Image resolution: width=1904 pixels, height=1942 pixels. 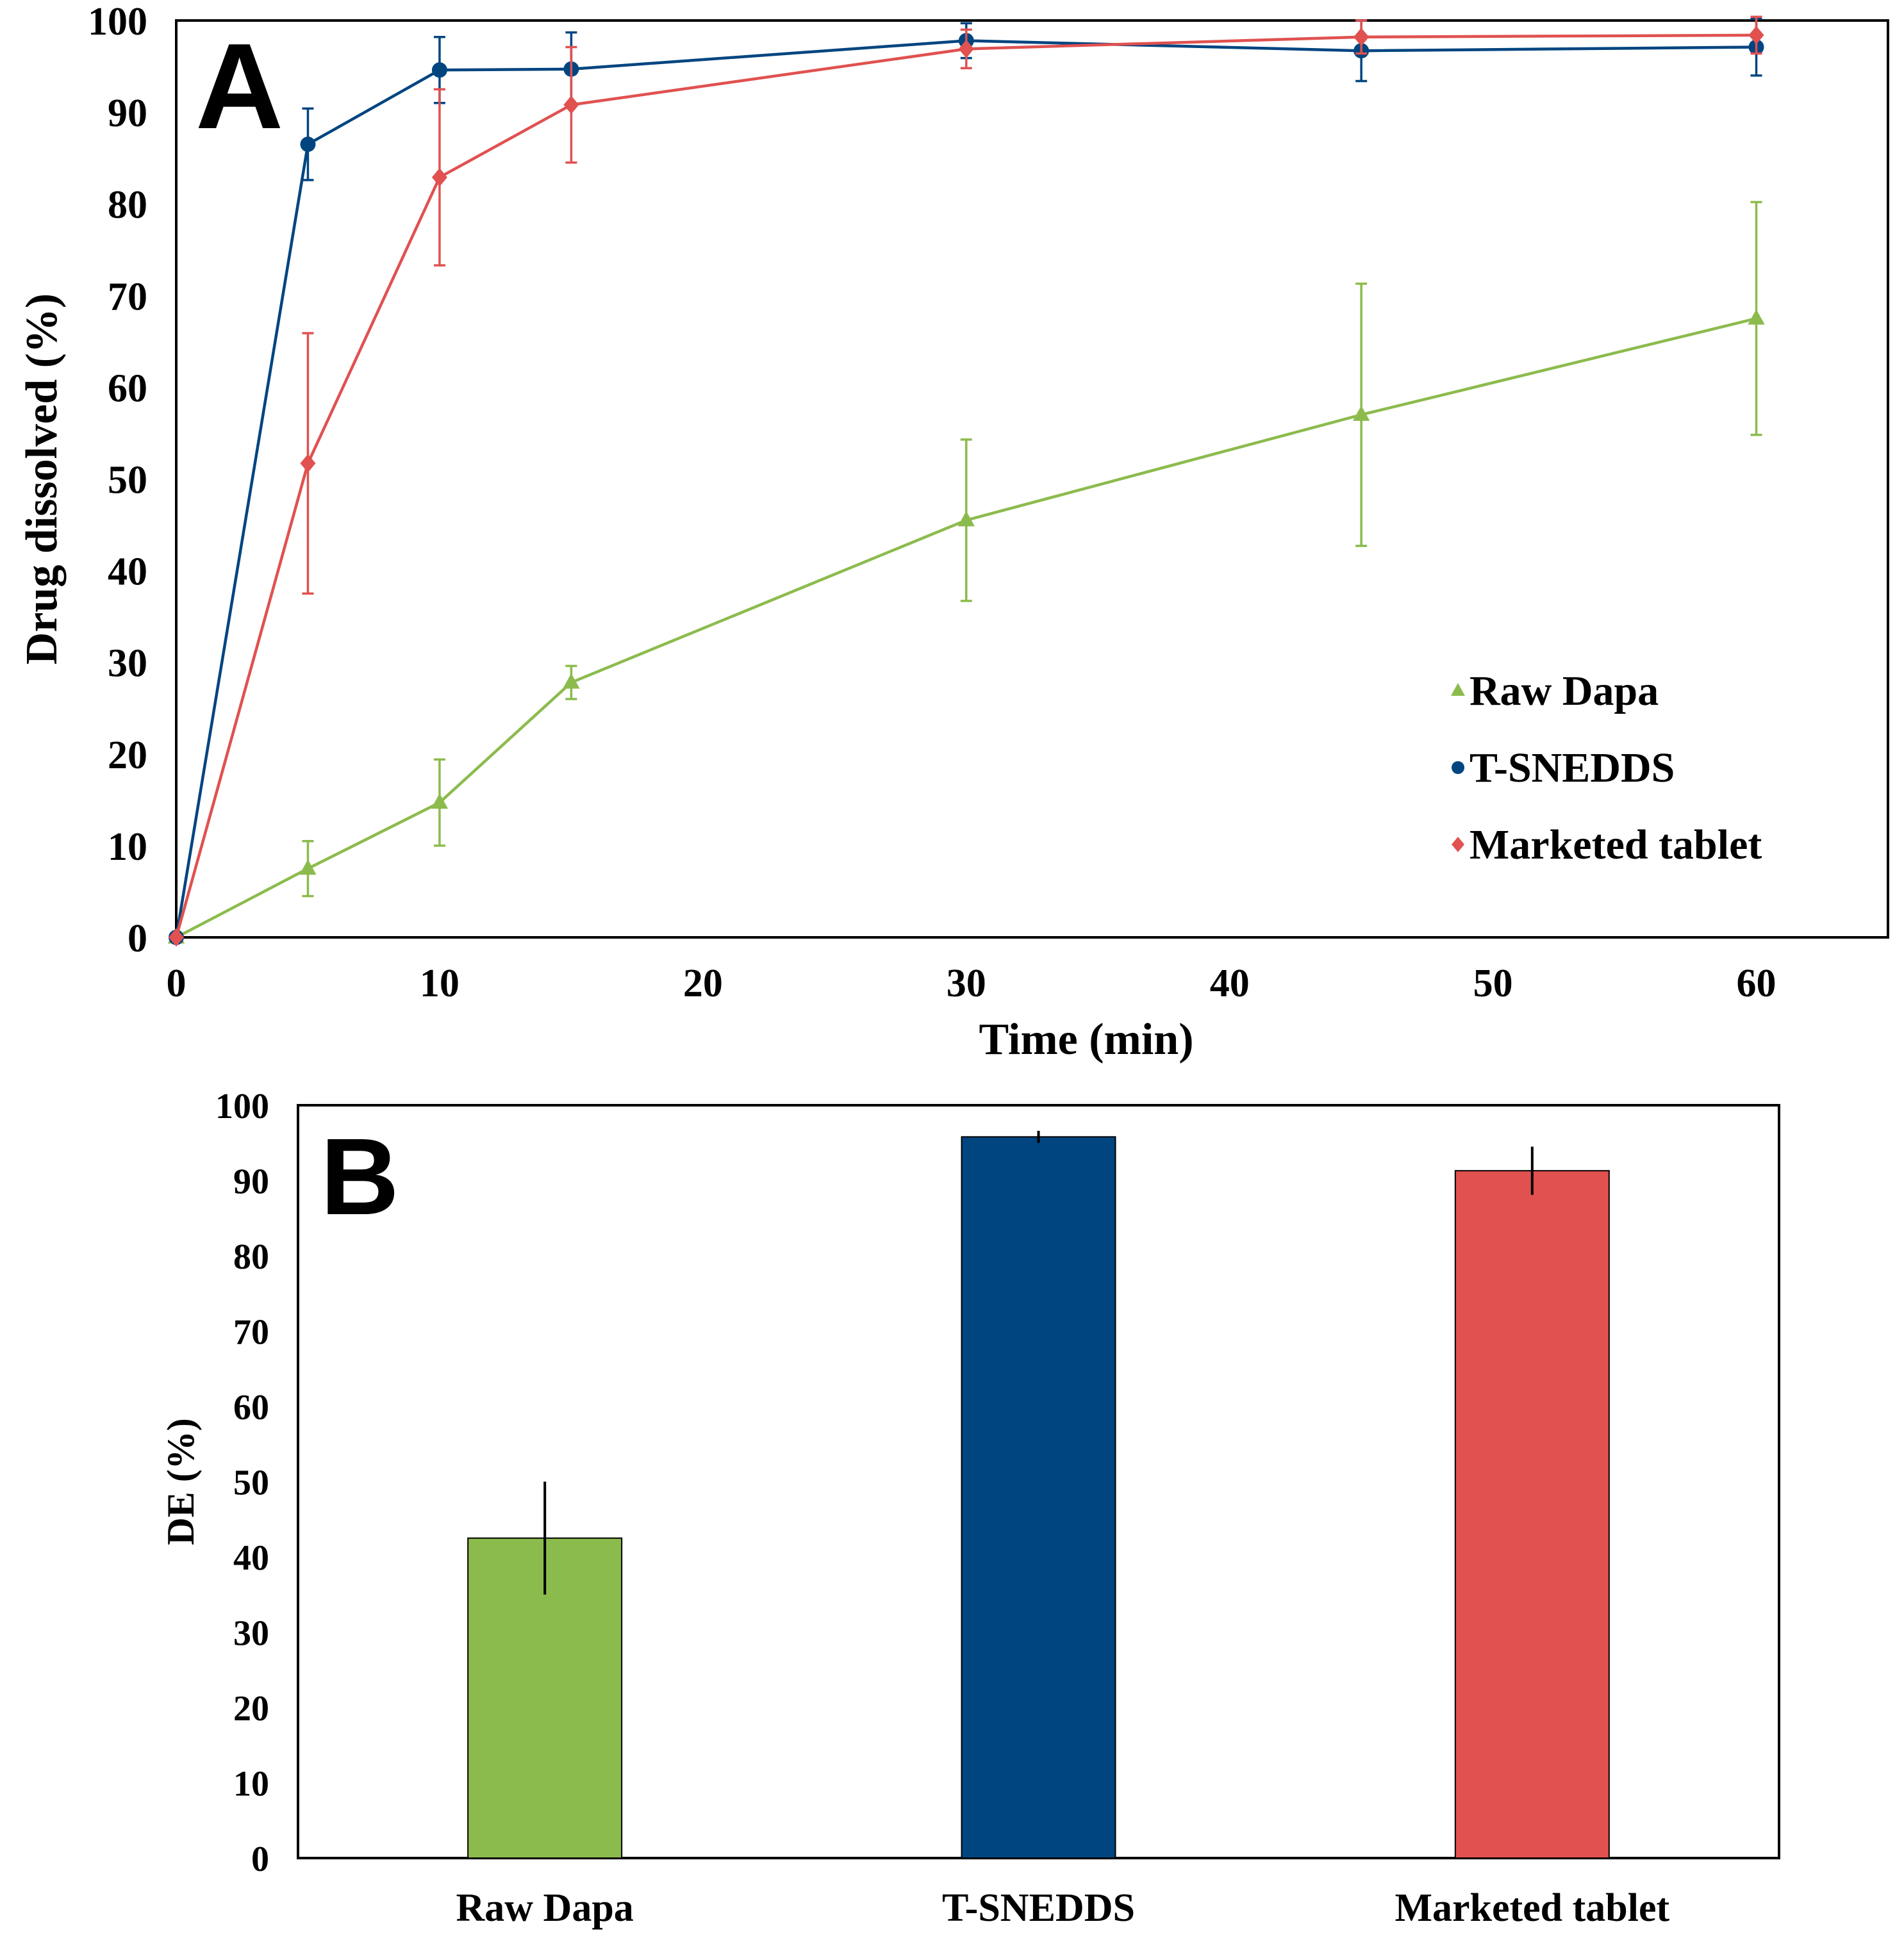 I want to click on panel-b-y-tick-label: 10, so click(x=251, y=1784).